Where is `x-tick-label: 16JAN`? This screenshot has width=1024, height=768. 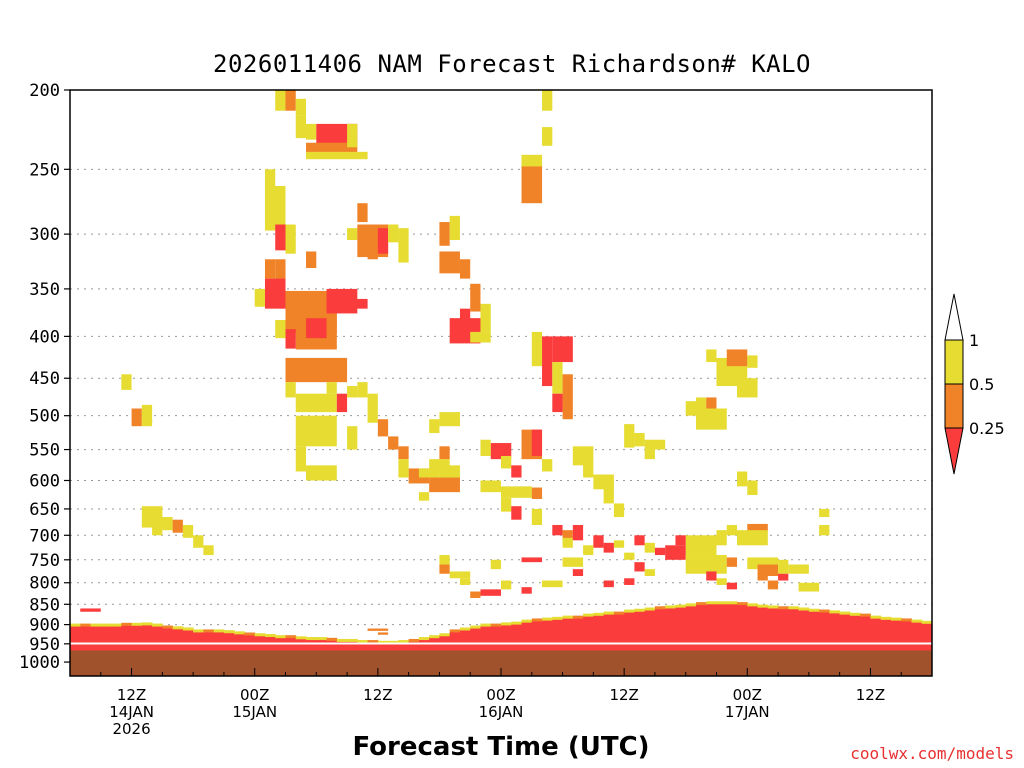
x-tick-label: 16JAN is located at coordinates (501, 712).